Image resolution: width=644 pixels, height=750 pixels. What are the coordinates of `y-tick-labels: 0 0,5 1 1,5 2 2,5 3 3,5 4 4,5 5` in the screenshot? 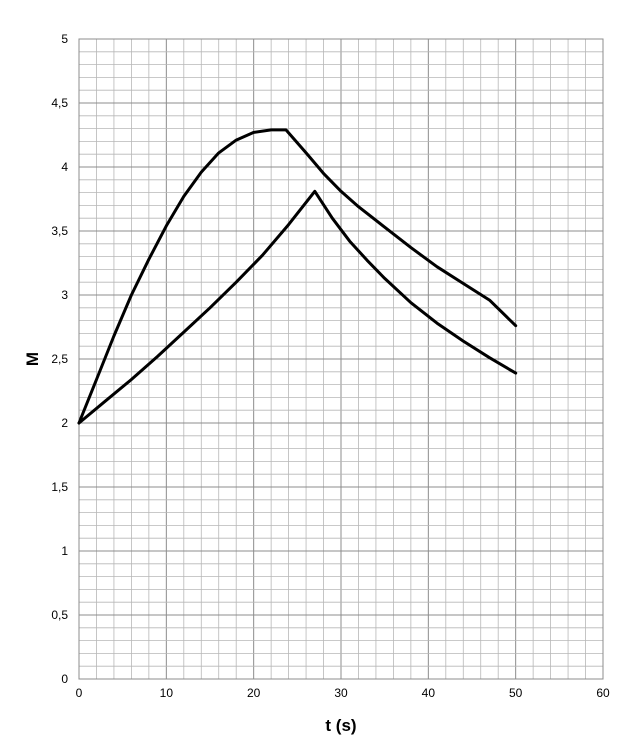 It's located at (59, 359).